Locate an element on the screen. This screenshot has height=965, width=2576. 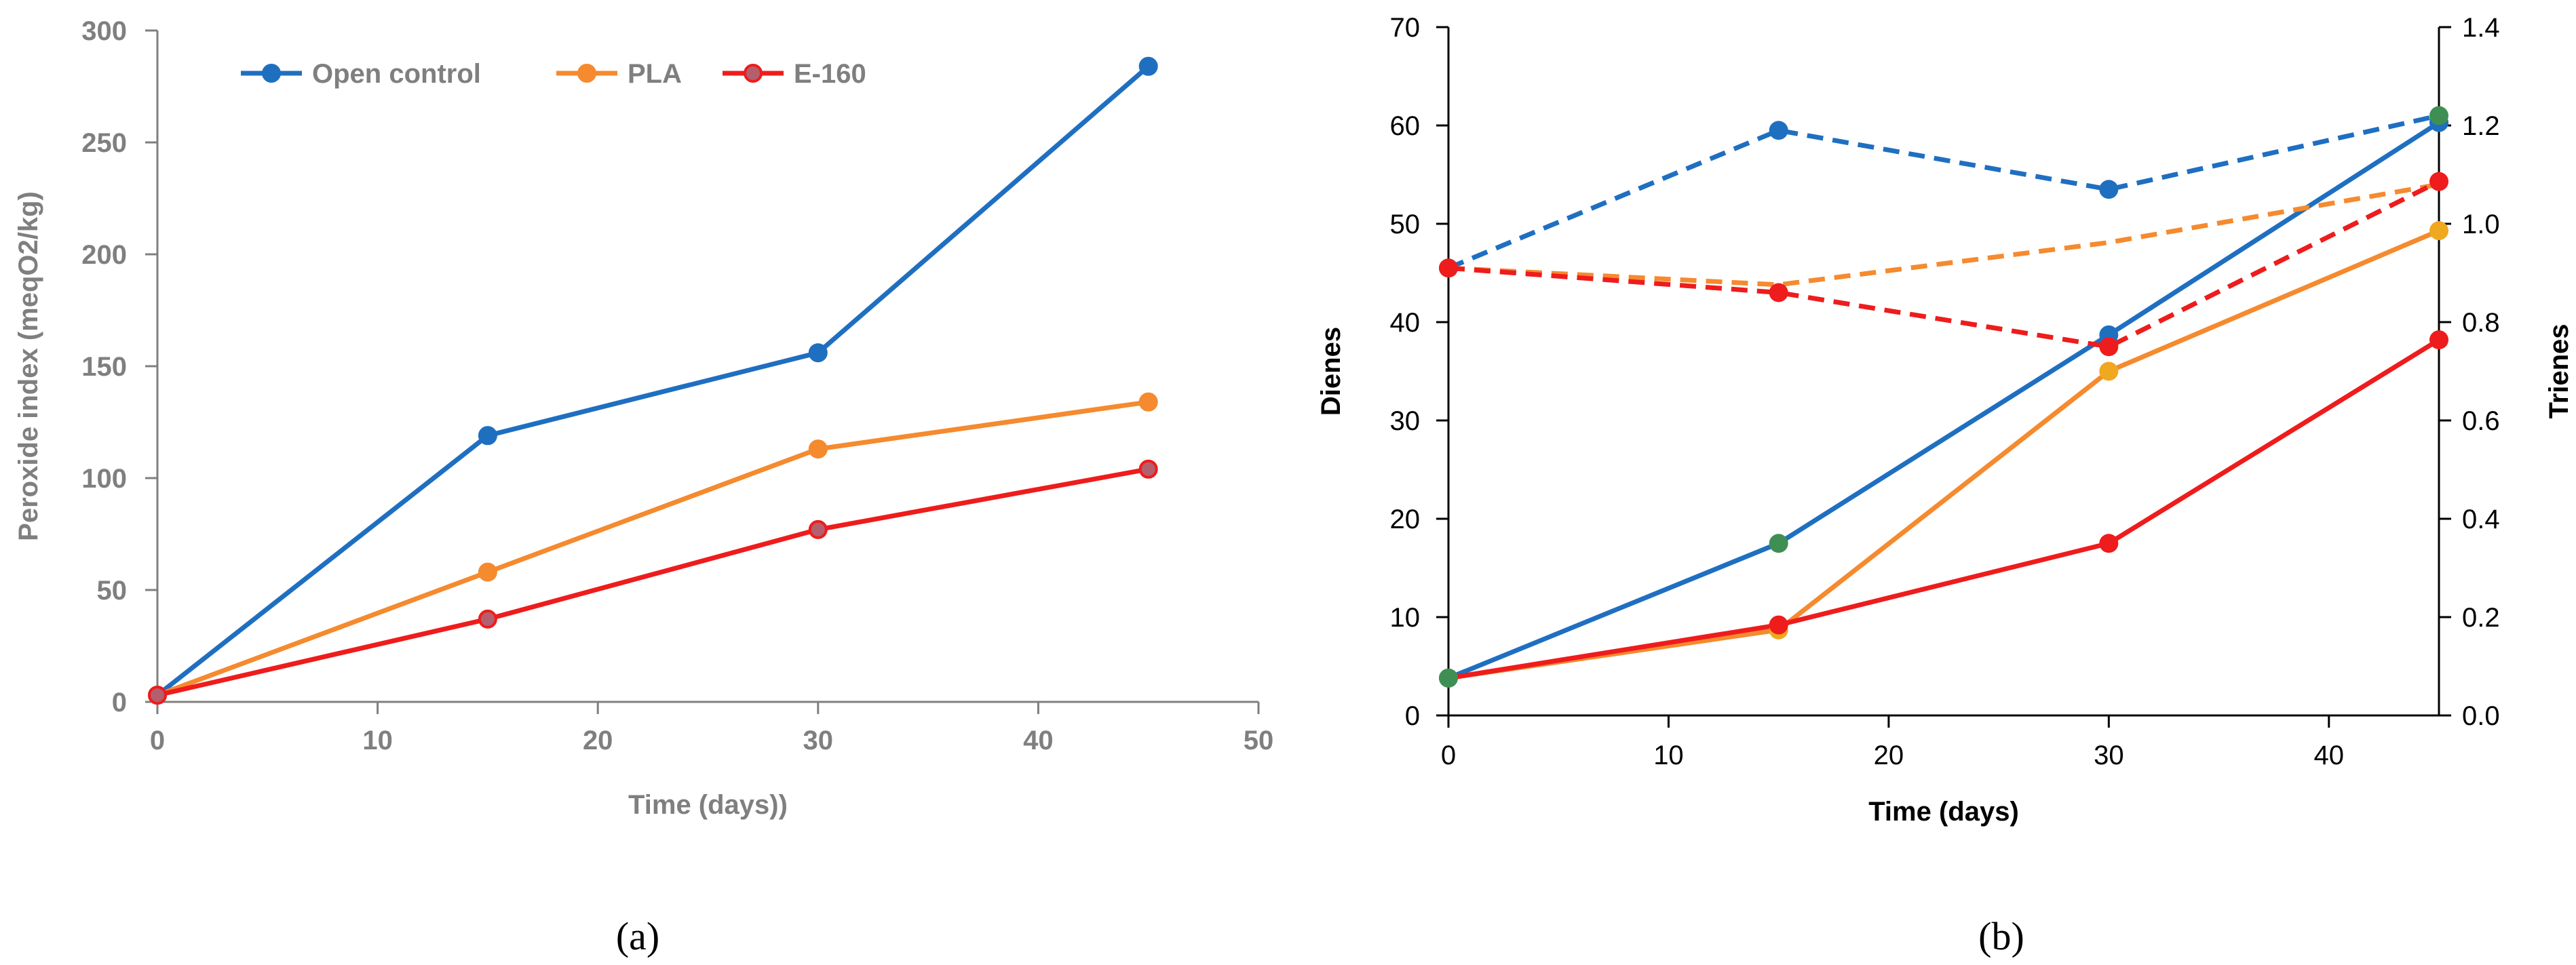
panel-b-y-tick-label: 40 is located at coordinates (1405, 323).